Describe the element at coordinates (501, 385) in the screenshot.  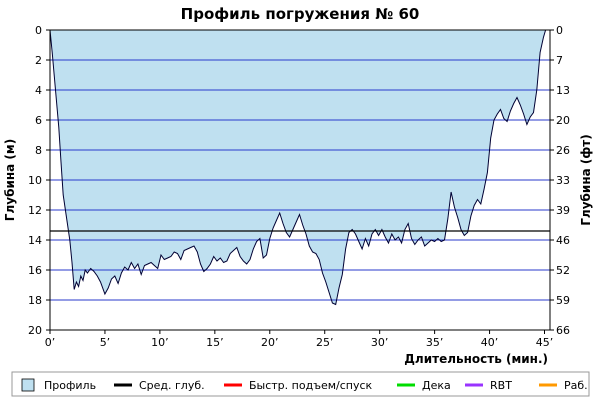
I see `legend-label: RBT` at that location.